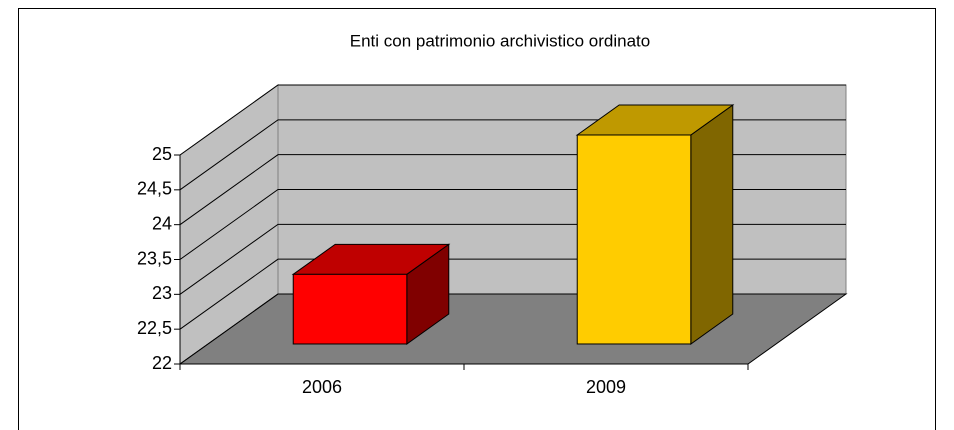 The height and width of the screenshot is (430, 954). Describe the element at coordinates (154, 189) in the screenshot. I see `y-tick-label: 24,5` at that location.